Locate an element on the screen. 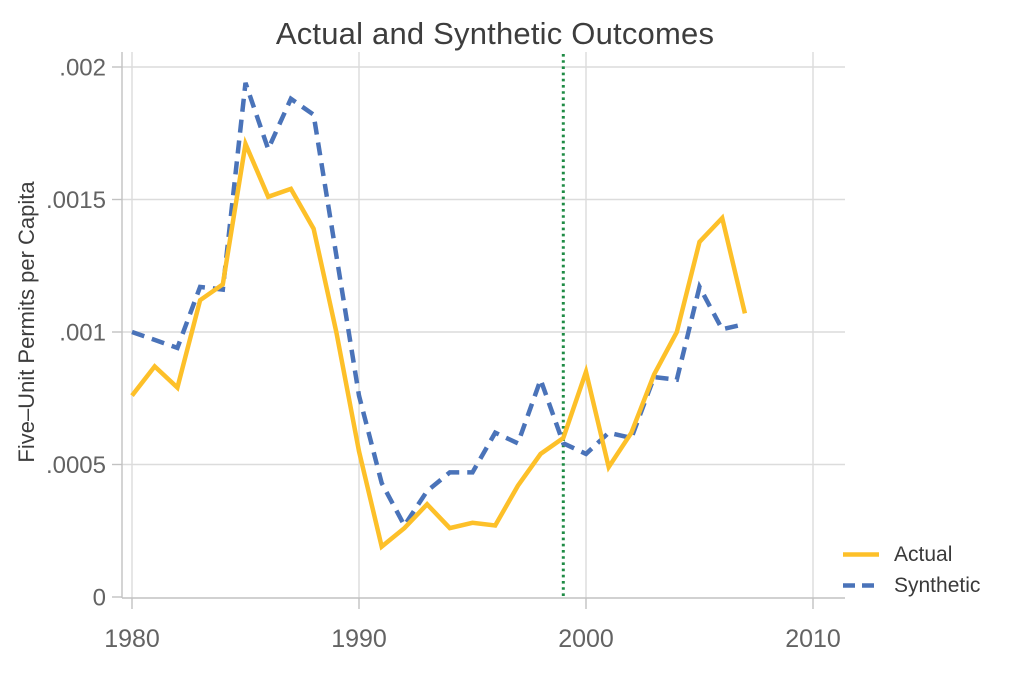  y-tick-label: 0 is located at coordinates (99, 597).